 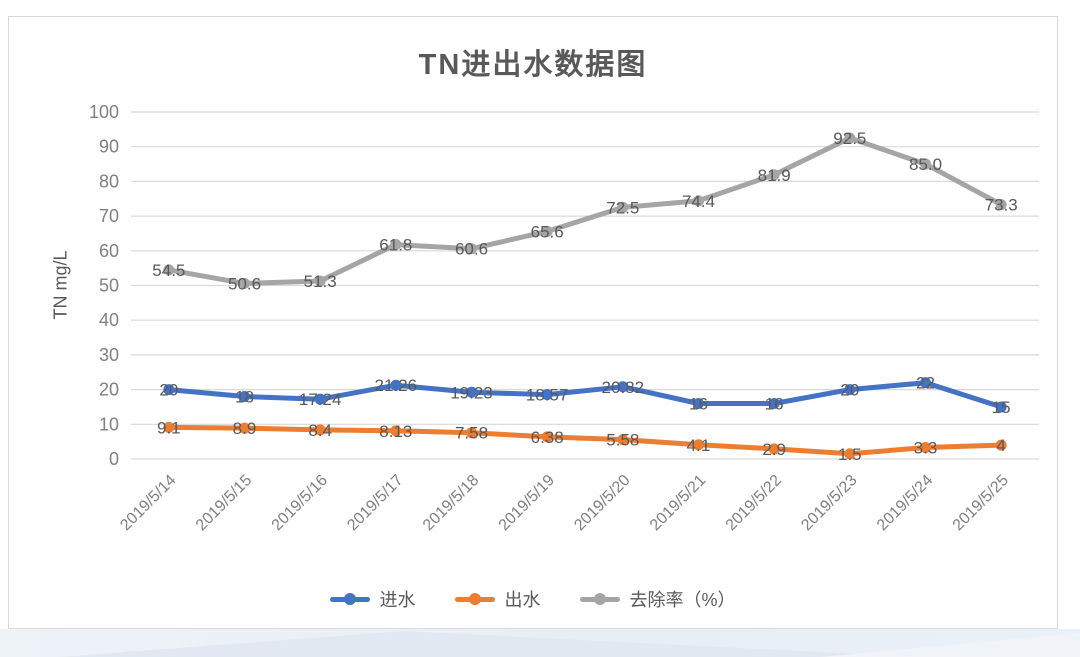 I want to click on inflow-data-label: 17.24, so click(x=320, y=399).